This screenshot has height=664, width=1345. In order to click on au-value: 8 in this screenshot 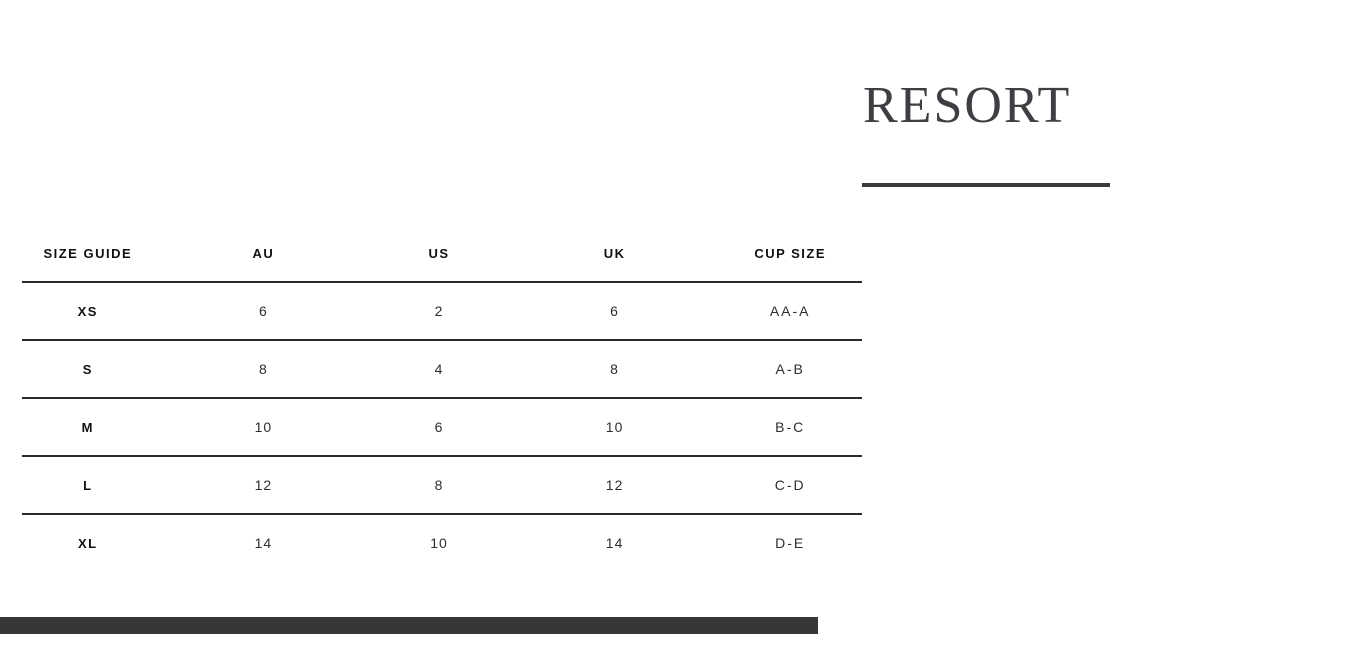, I will do `click(263, 369)`.